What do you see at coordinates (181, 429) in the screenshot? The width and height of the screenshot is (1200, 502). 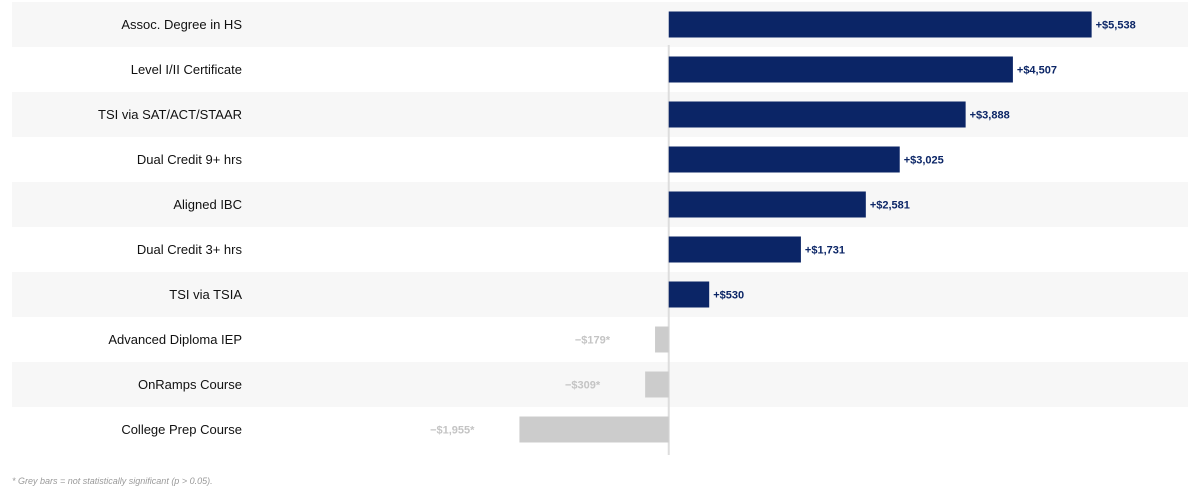 I see `category-label: College Prep Course` at bounding box center [181, 429].